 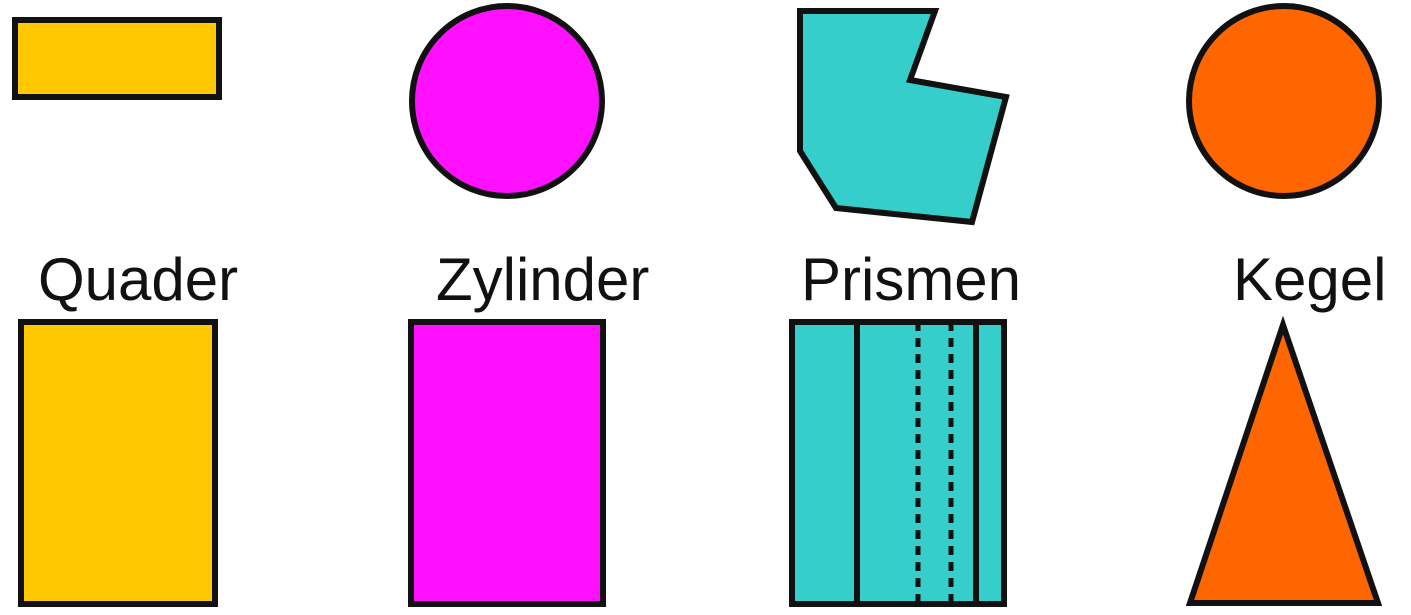 What do you see at coordinates (1284, 101) in the screenshot?
I see `kegel-top-view` at bounding box center [1284, 101].